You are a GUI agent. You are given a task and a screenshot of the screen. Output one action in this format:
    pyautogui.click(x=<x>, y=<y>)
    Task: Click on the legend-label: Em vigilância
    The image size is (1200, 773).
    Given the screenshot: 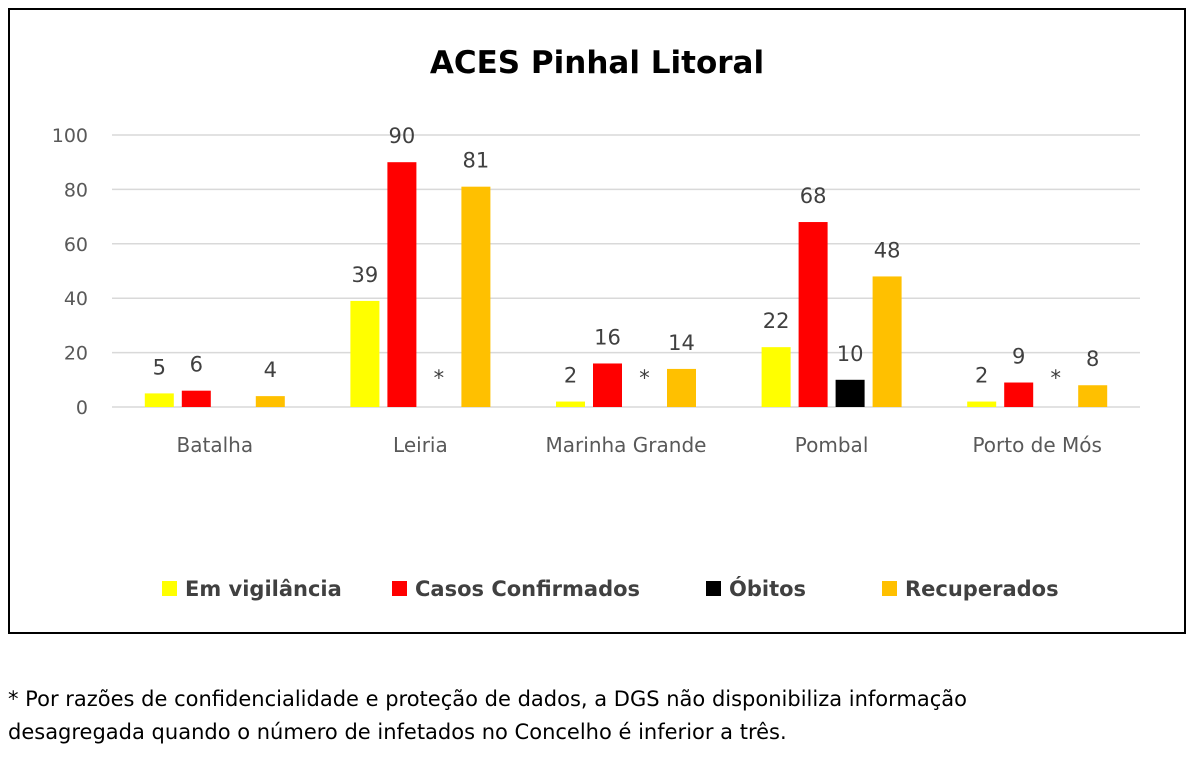 What is the action you would take?
    pyautogui.click(x=263, y=589)
    